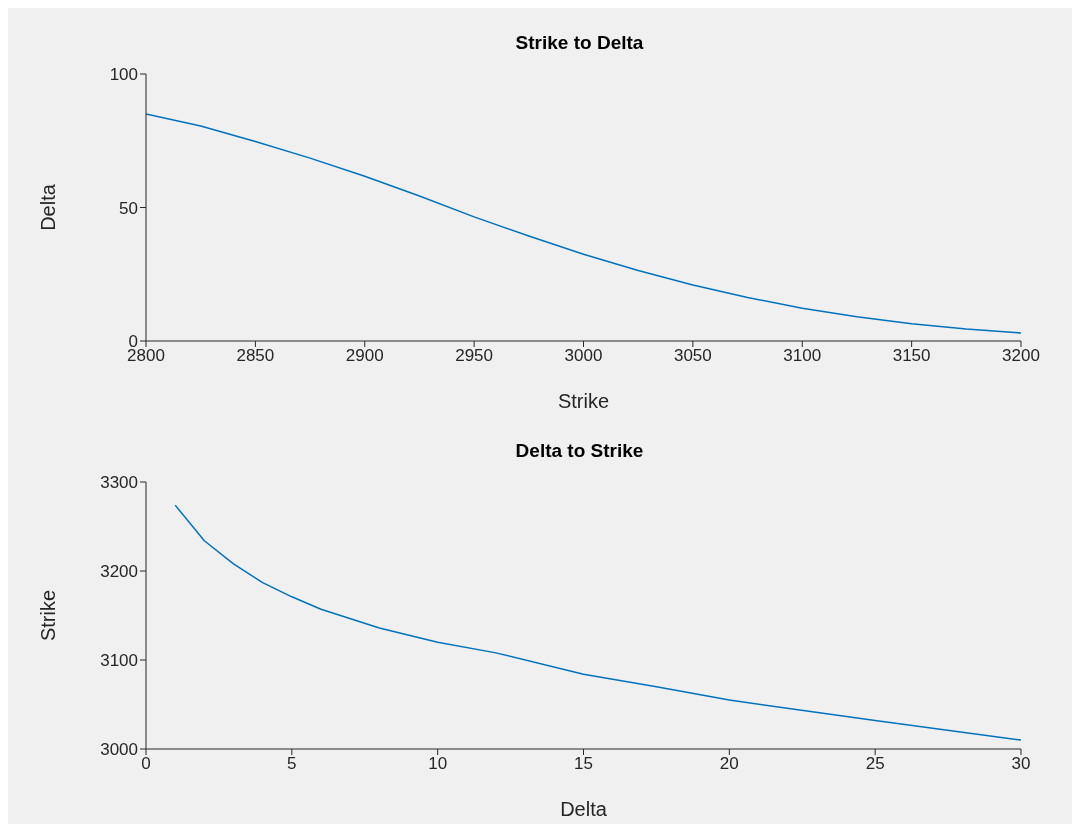 This screenshot has height=832, width=1080. What do you see at coordinates (123, 75) in the screenshot?
I see `y-tick-label: 100` at bounding box center [123, 75].